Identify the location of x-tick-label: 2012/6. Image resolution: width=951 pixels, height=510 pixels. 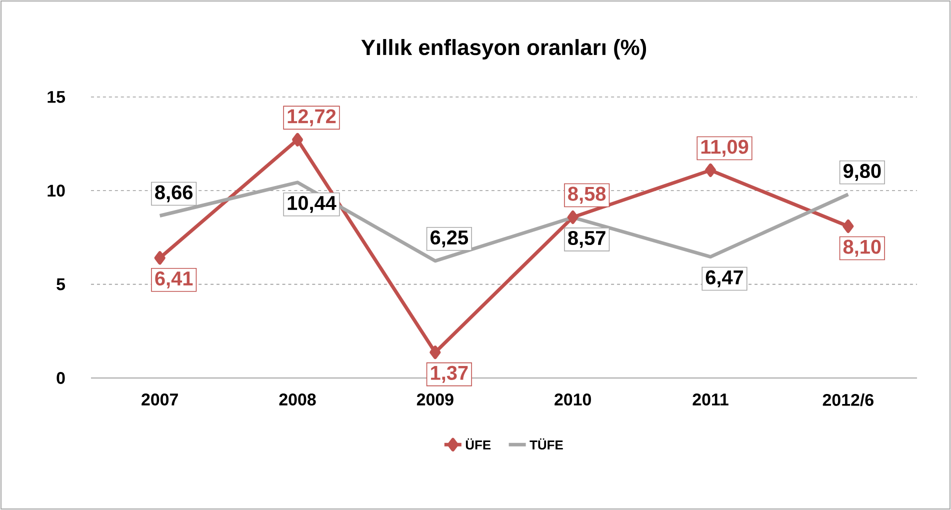
(848, 400).